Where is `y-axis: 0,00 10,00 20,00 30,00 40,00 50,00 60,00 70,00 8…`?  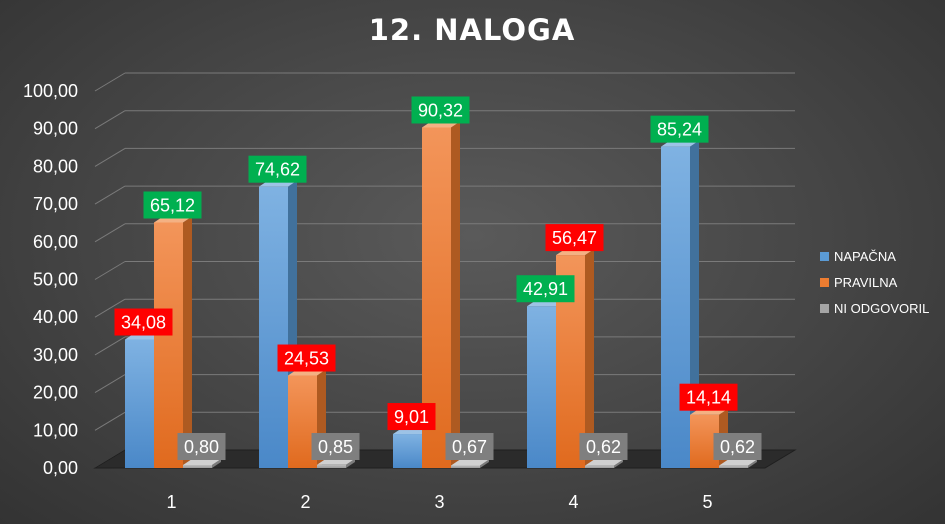 y-axis: 0,00 10,00 20,00 30,00 40,00 50,00 60,00 70,00 8… is located at coordinates (50, 279).